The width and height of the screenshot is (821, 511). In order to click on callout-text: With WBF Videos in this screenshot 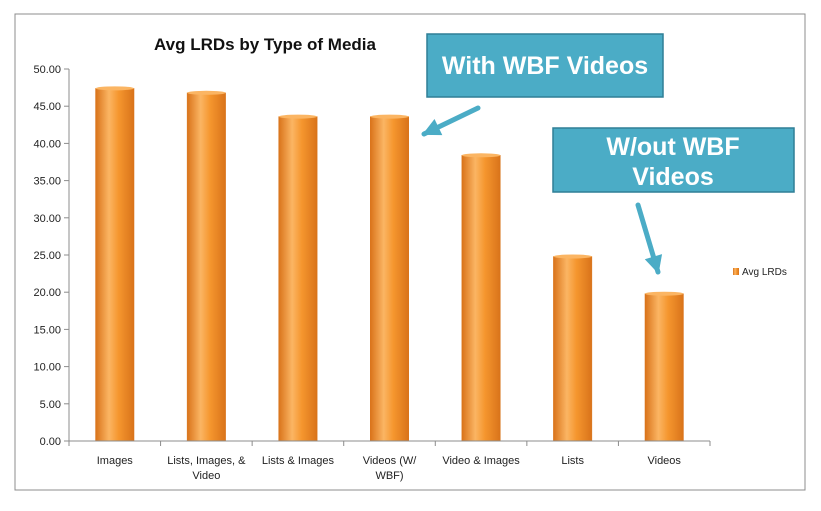, I will do `click(545, 66)`.